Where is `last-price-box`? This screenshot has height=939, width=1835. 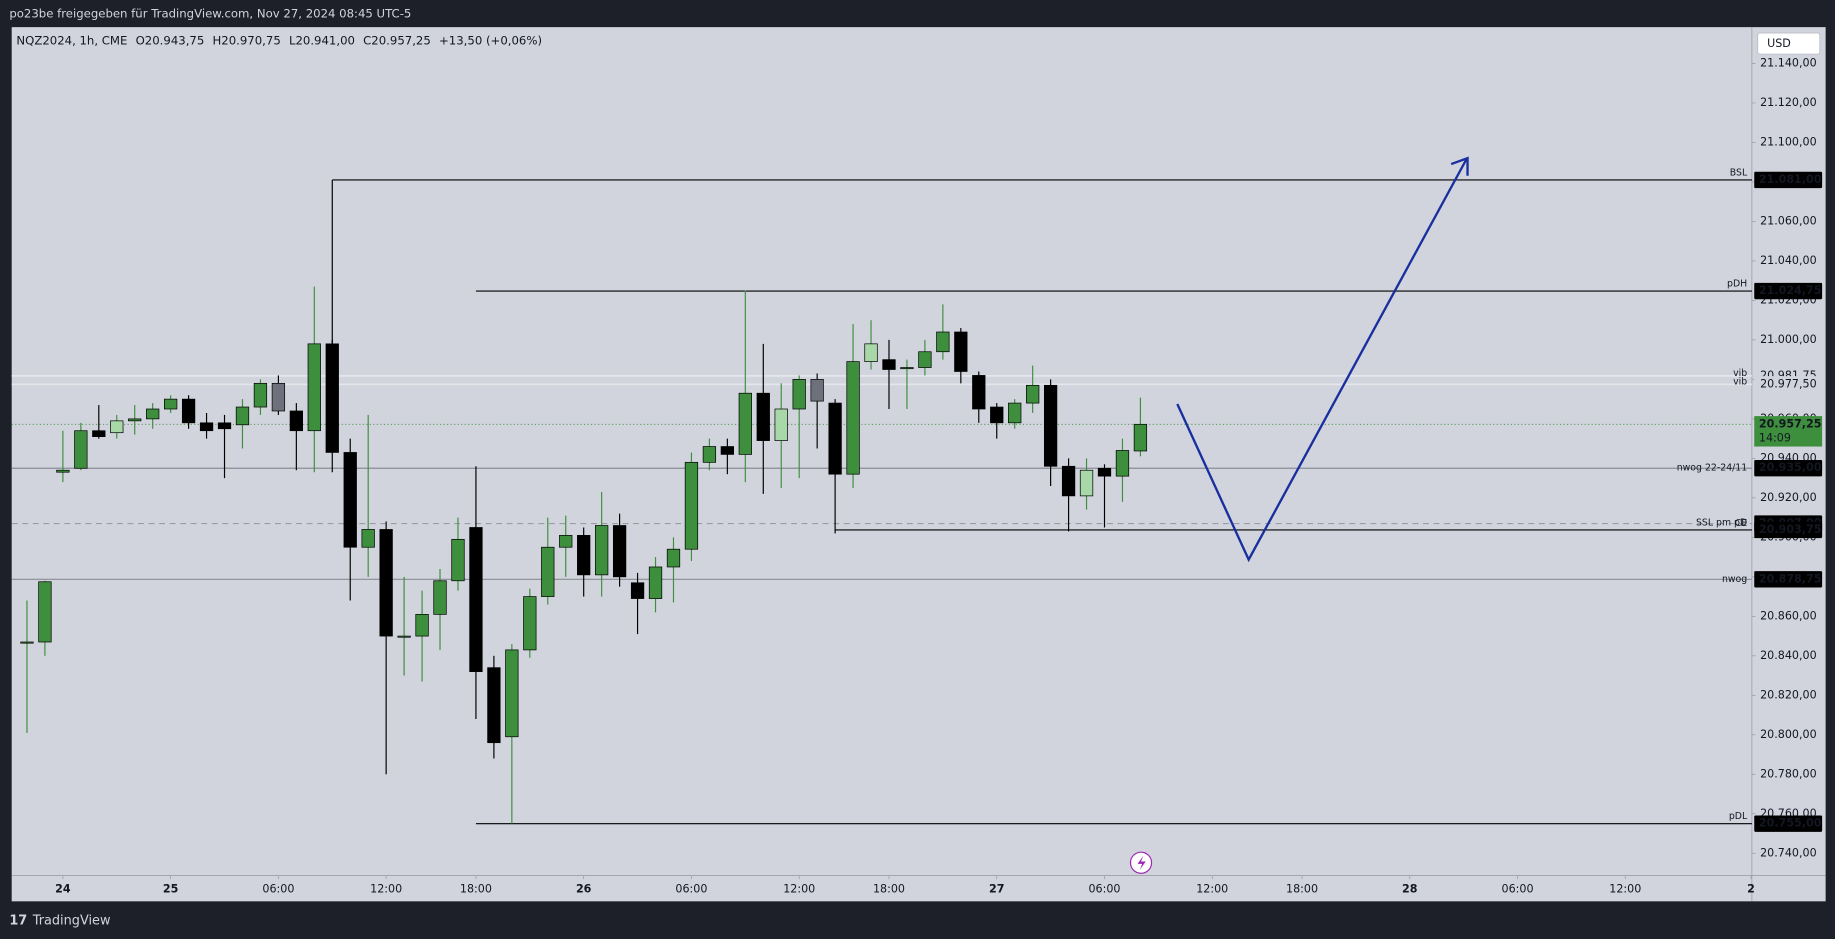 last-price-box is located at coordinates (1788, 431).